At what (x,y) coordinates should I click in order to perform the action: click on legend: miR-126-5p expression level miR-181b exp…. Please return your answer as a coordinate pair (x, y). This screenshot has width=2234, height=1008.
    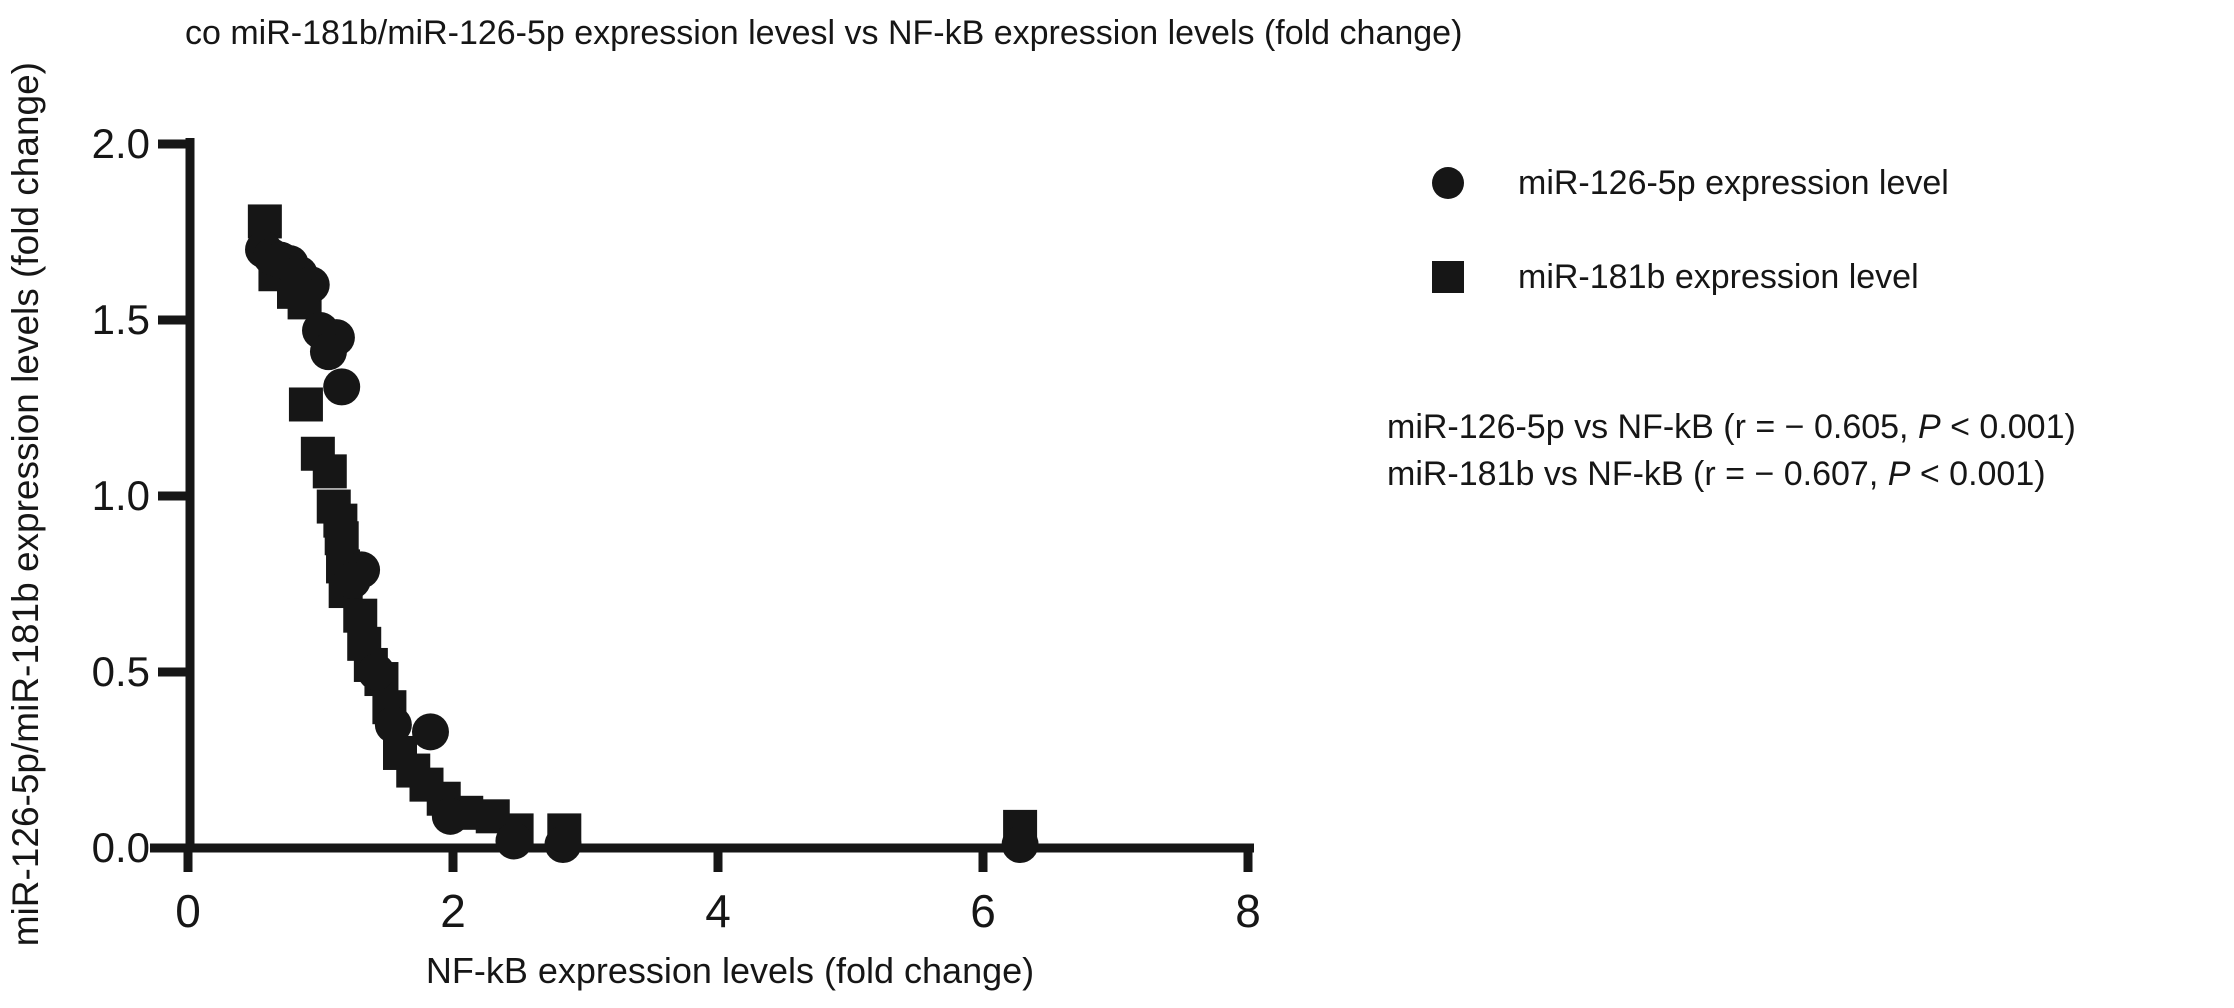
    Looking at the image, I should click on (1690, 230).